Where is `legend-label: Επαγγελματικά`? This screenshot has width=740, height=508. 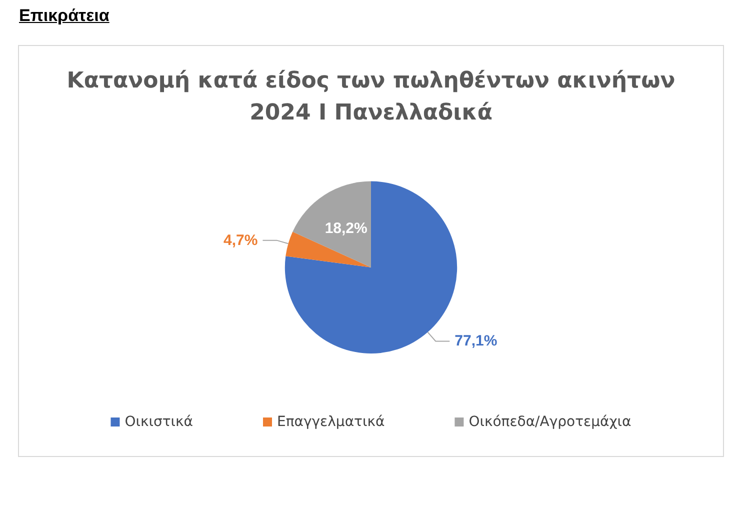
legend-label: Επαγγελματικά is located at coordinates (330, 422).